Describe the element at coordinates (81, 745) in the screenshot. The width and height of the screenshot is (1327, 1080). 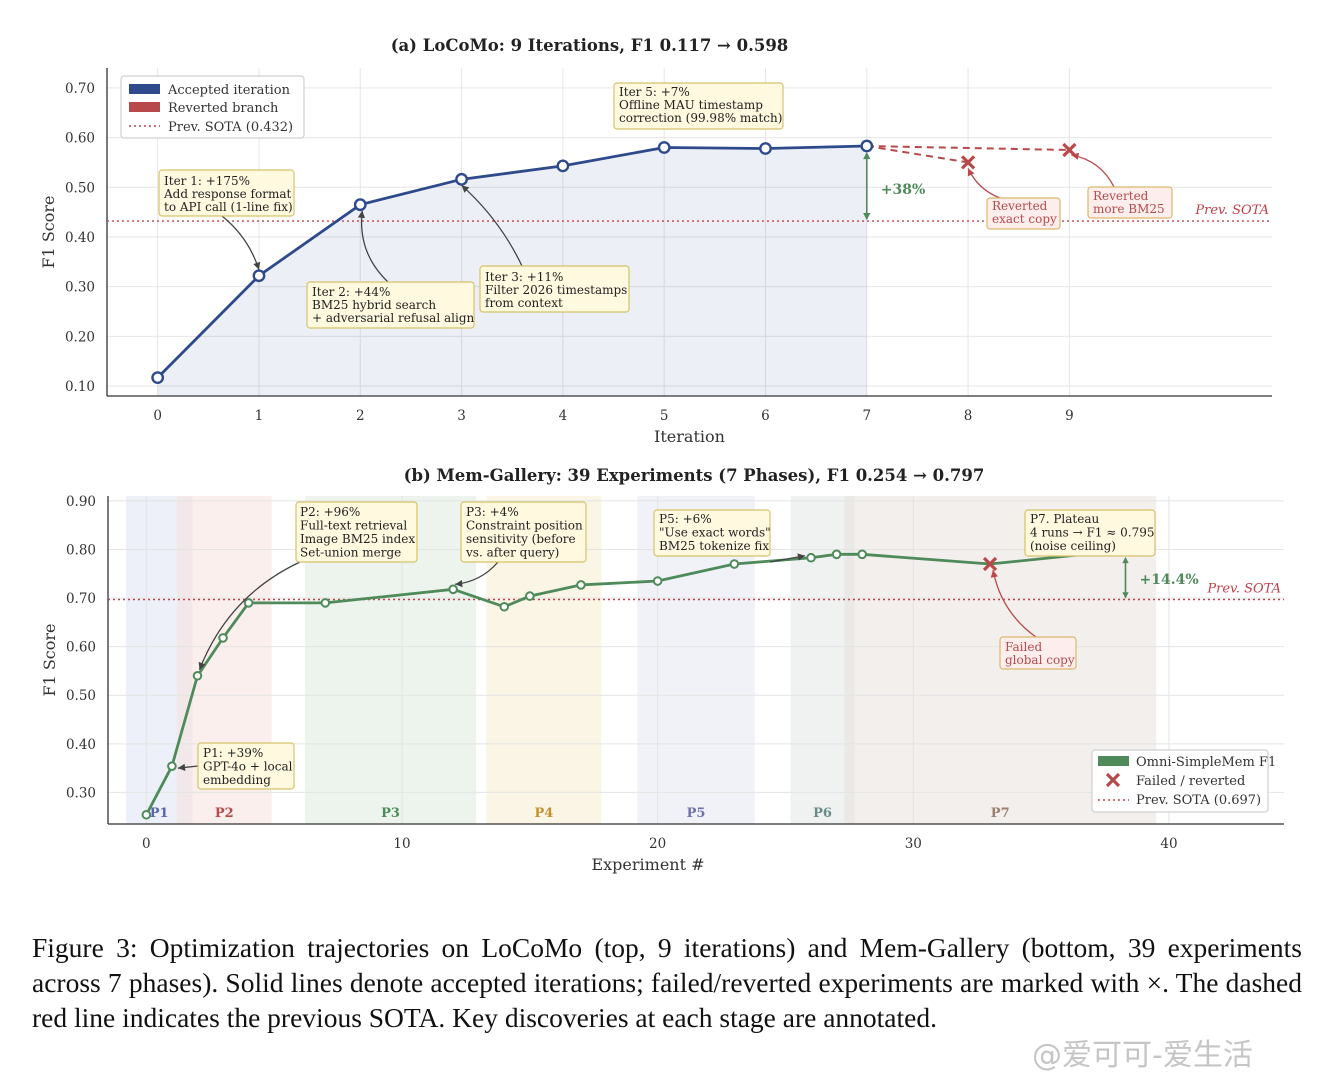
I see `y-tick-label: 0.40` at that location.